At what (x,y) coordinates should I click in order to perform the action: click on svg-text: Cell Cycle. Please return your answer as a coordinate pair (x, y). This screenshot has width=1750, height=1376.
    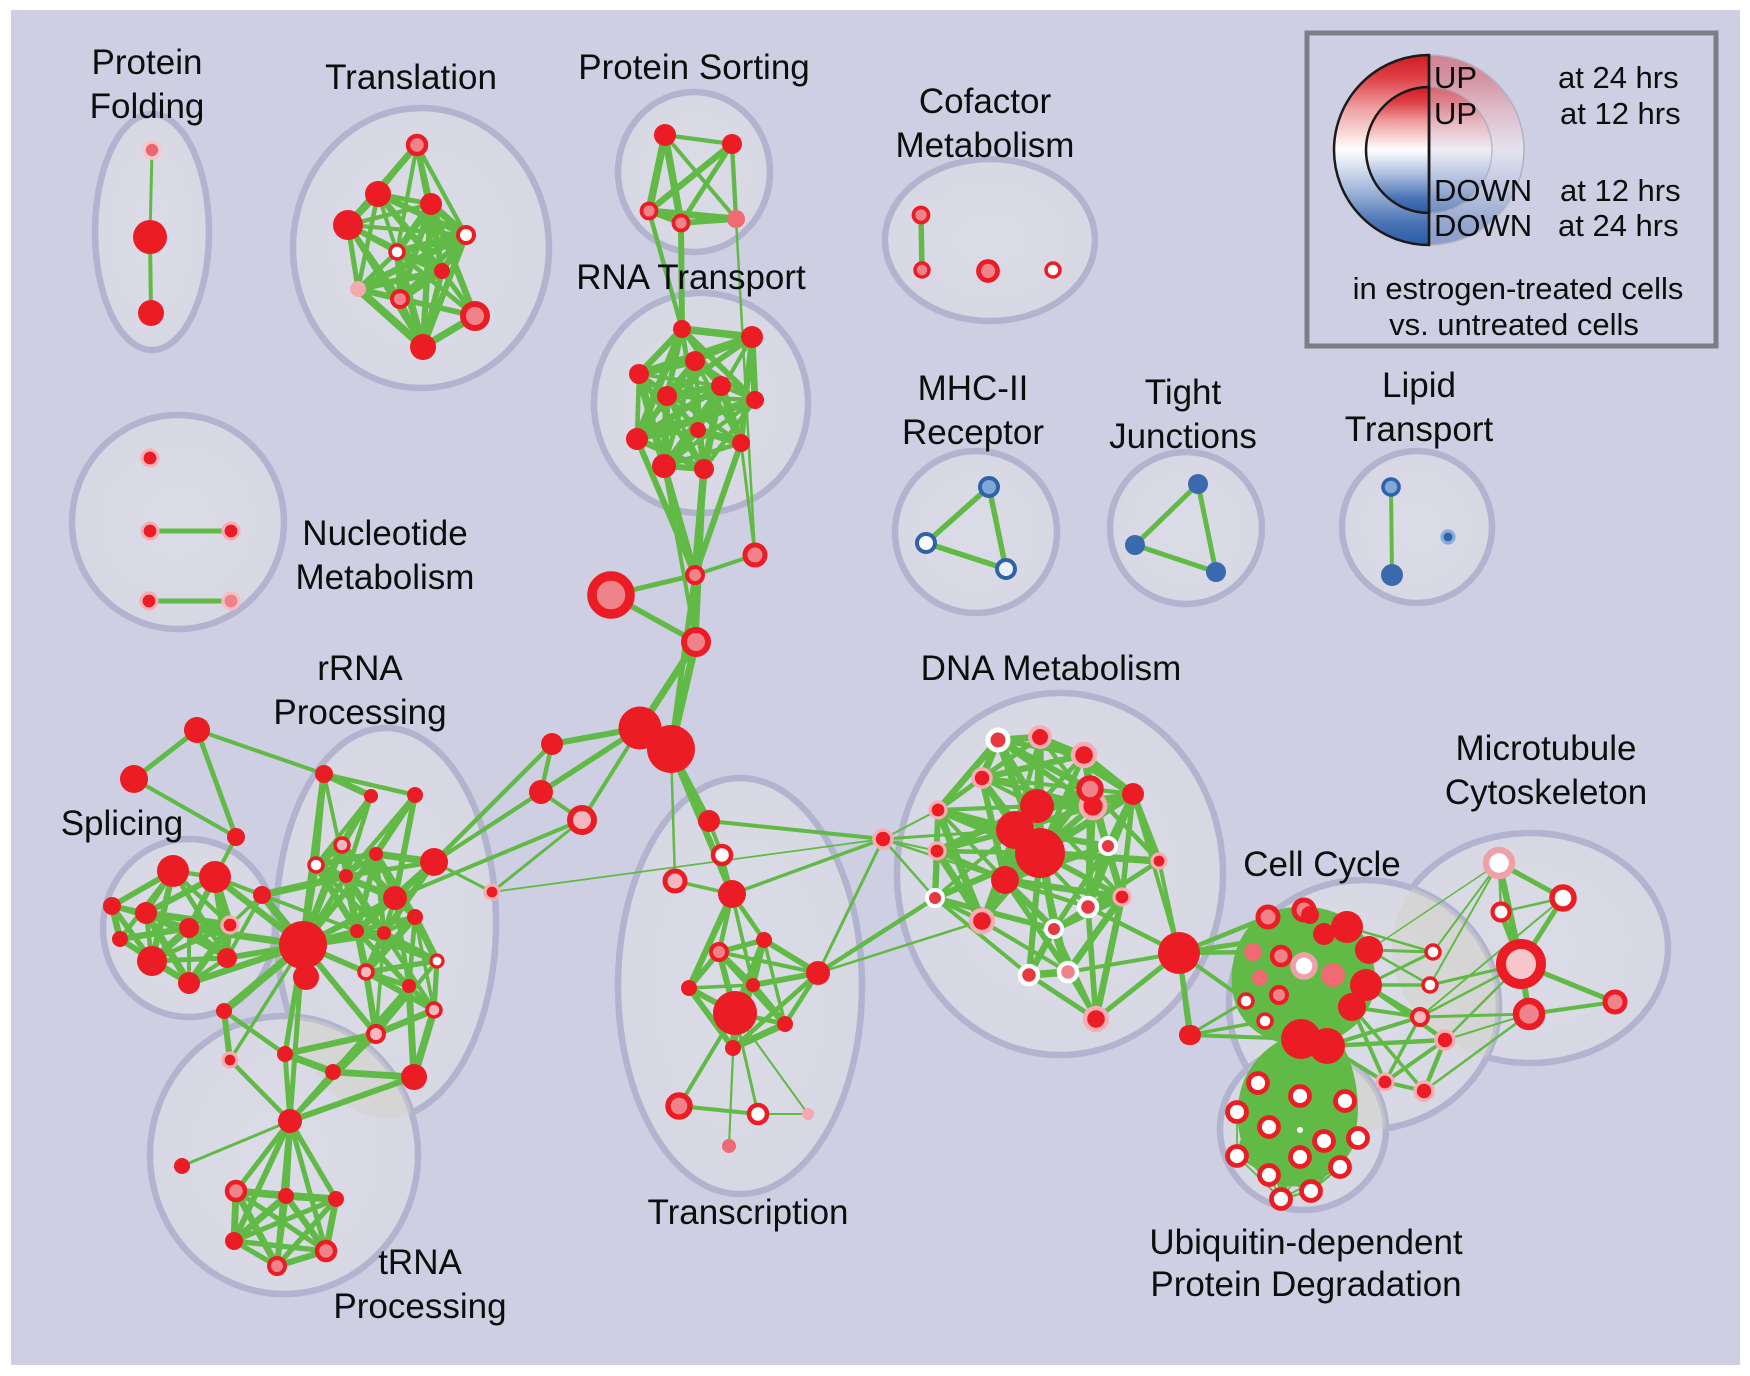
    Looking at the image, I should click on (1322, 864).